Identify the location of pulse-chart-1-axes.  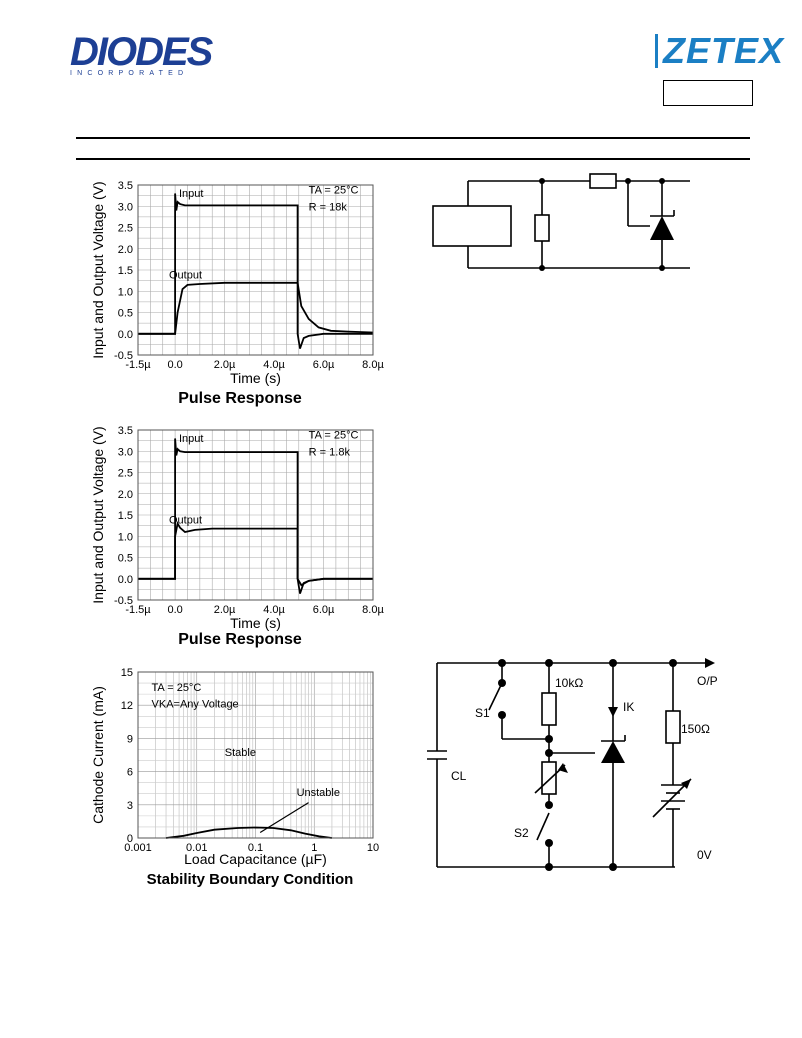
(255, 270).